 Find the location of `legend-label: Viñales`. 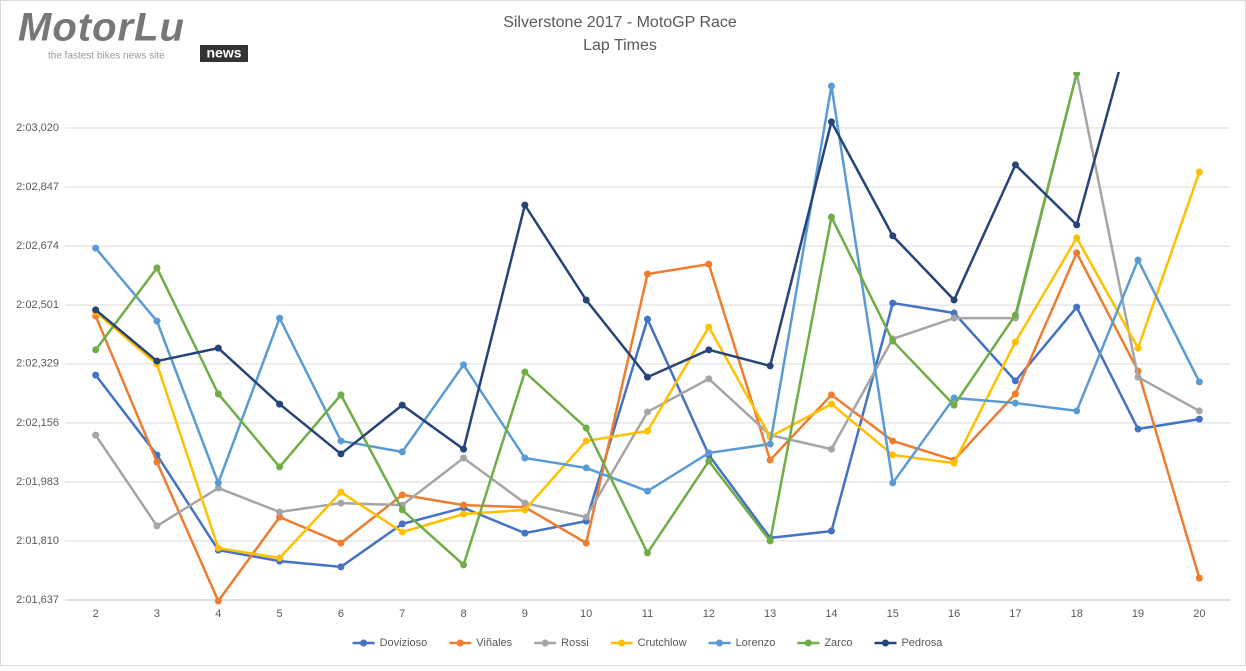

legend-label: Viñales is located at coordinates (494, 643).